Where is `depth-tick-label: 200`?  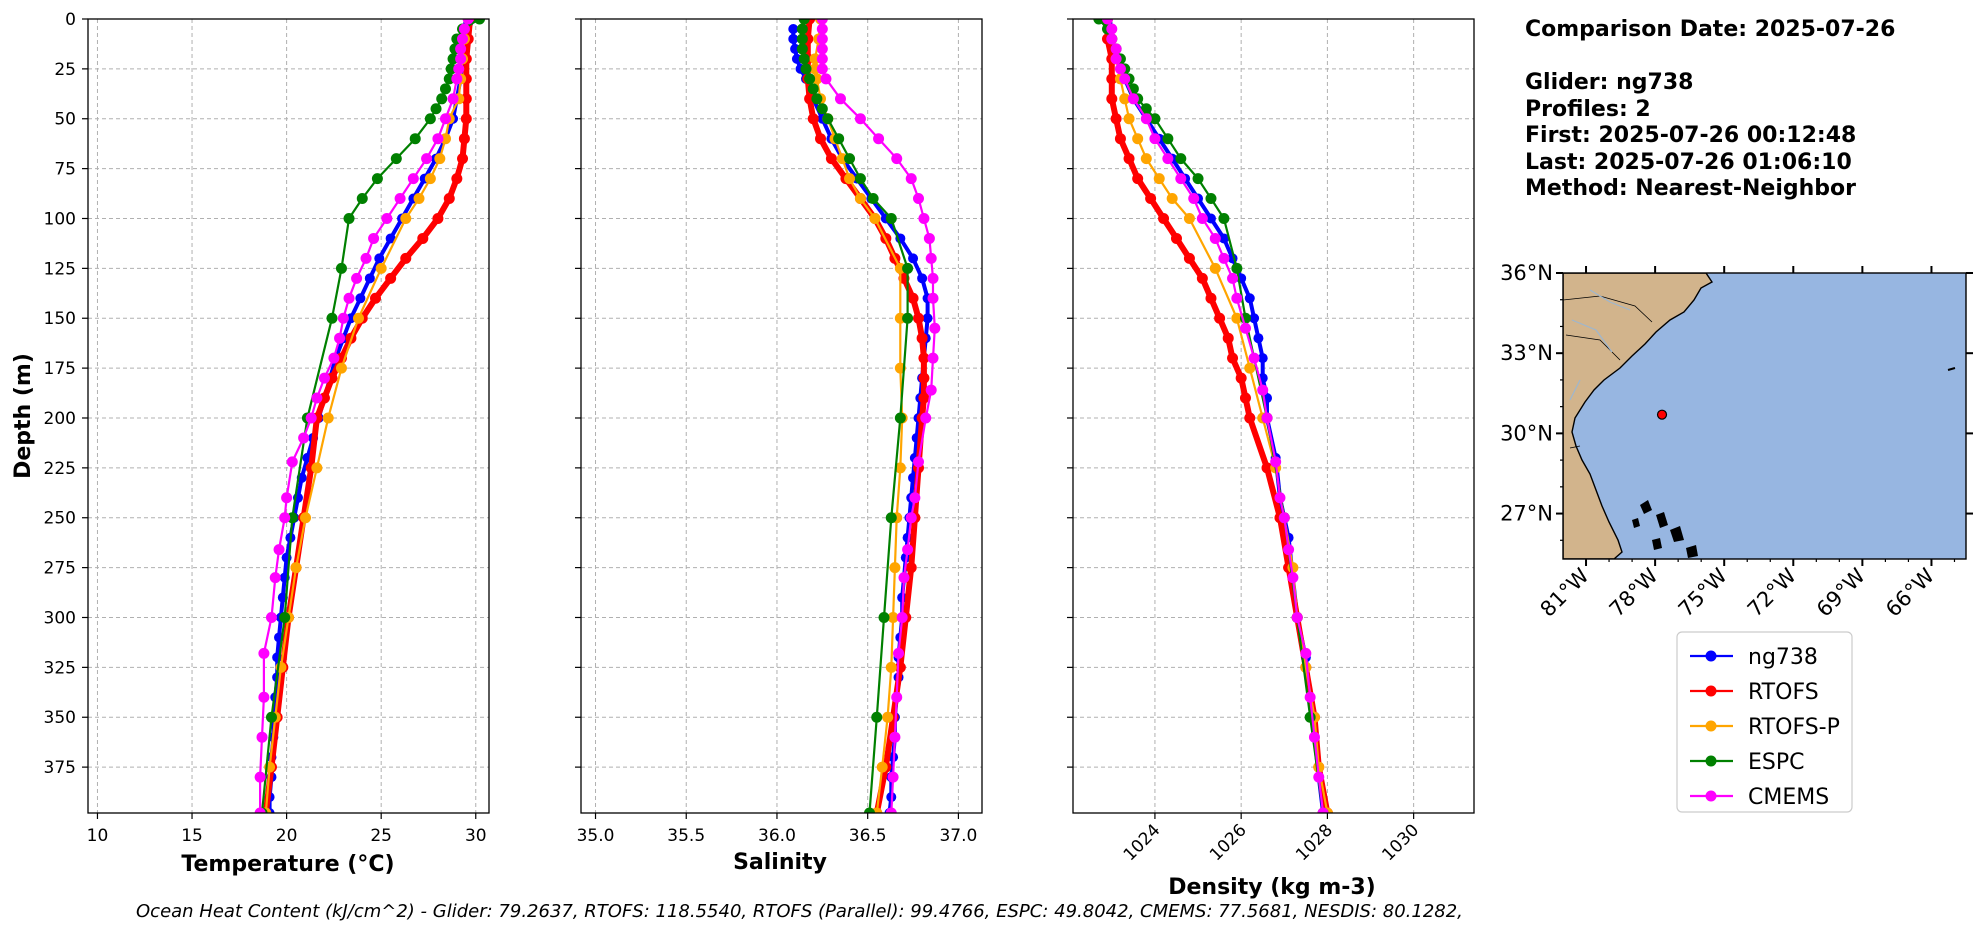
depth-tick-label: 200 is located at coordinates (60, 419).